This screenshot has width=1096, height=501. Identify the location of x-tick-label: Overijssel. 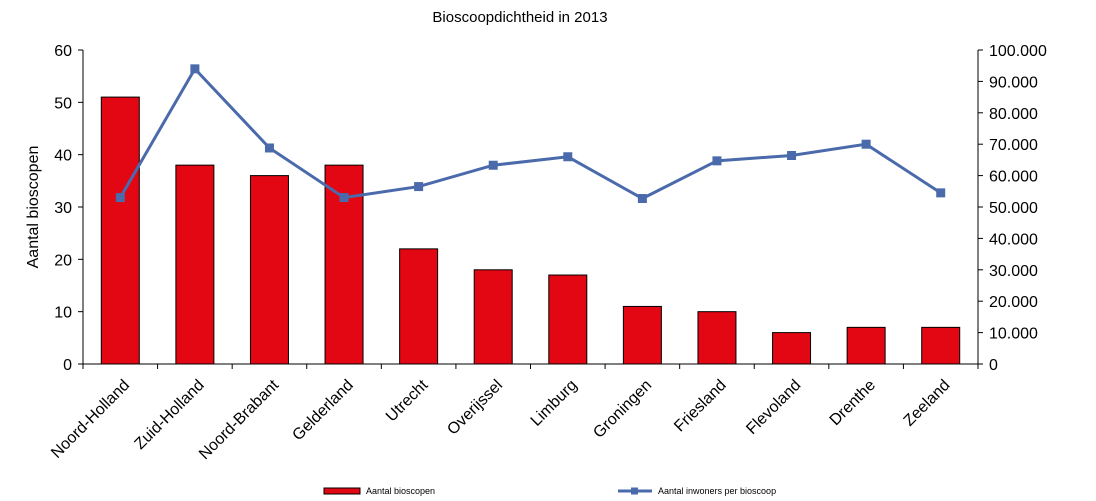
(475, 408).